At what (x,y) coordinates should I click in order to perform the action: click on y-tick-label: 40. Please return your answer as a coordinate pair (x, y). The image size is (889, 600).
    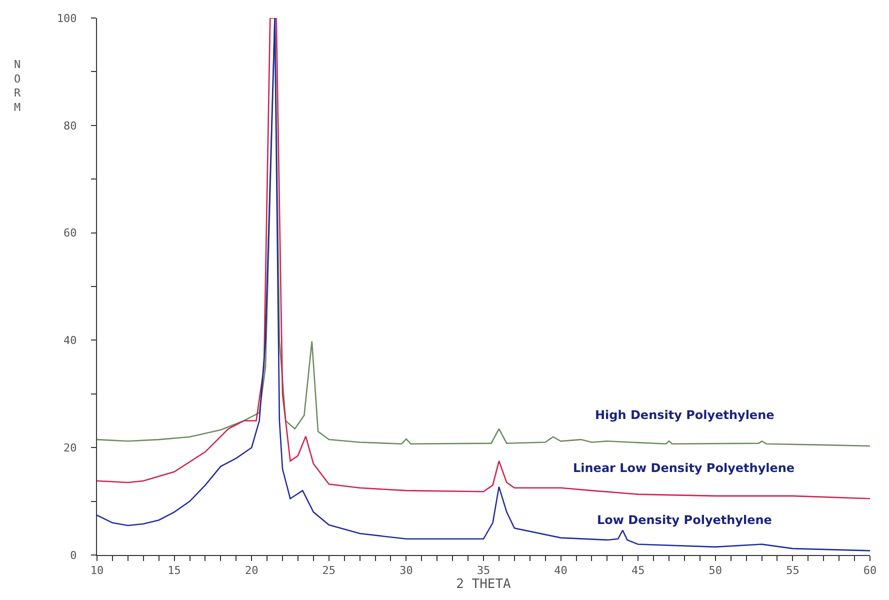
    Looking at the image, I should click on (70, 341).